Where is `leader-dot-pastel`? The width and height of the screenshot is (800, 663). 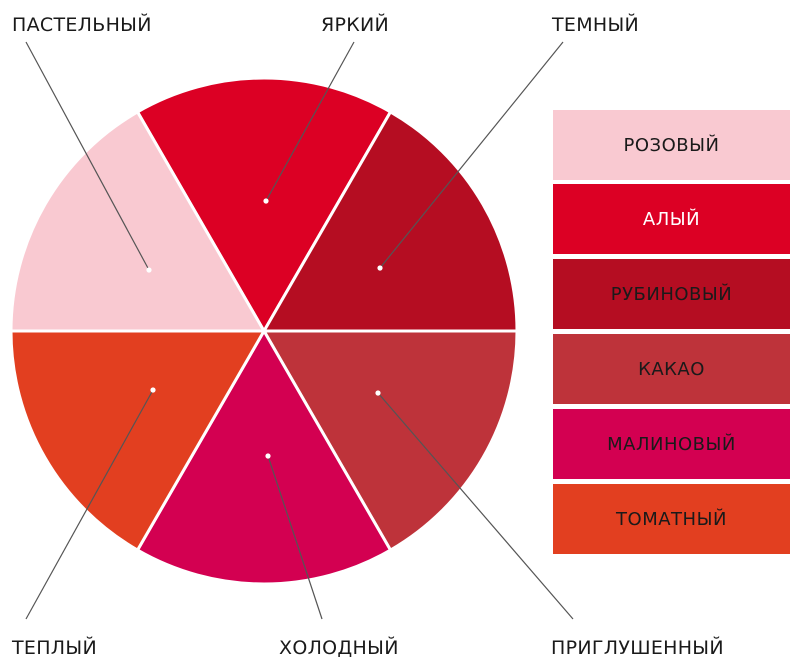
leader-dot-pastel is located at coordinates (149, 270).